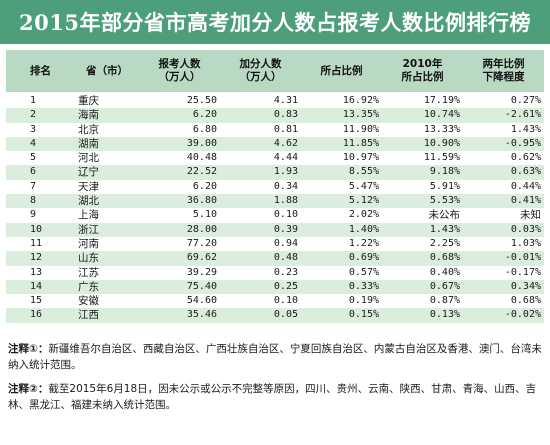 This screenshot has width=550, height=445. What do you see at coordinates (503, 77) in the screenshot?
I see `header-decline-line2: 下降程度` at bounding box center [503, 77].